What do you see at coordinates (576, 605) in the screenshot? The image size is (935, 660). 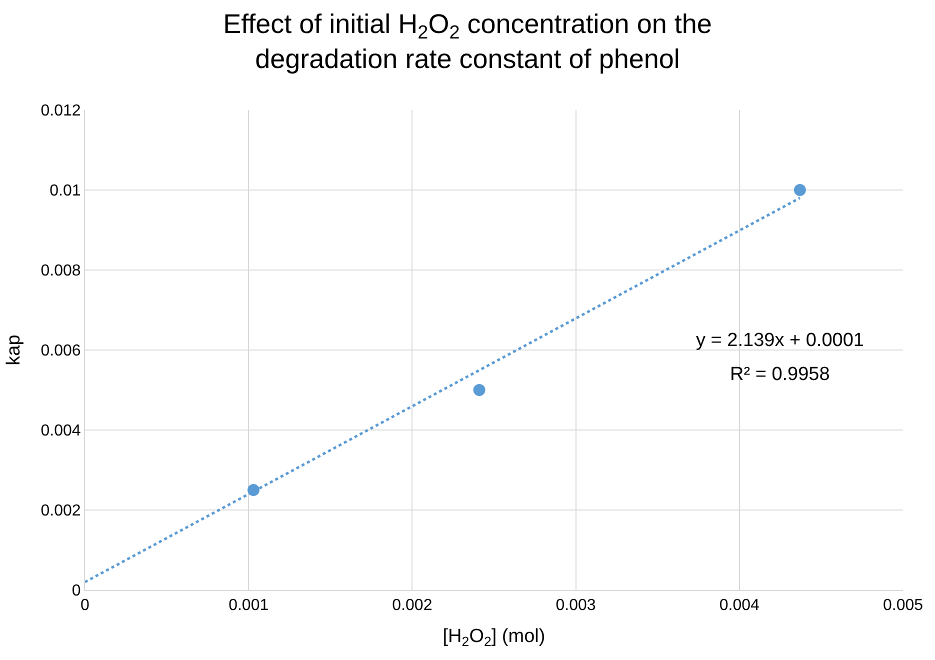 I see `x-tick-label: 0.003` at bounding box center [576, 605].